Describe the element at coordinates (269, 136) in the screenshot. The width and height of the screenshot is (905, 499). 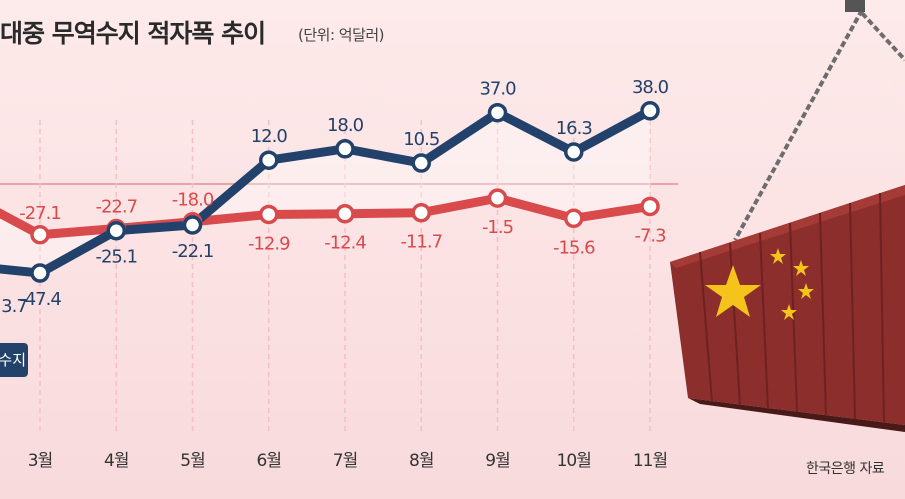
I see `navy-data-label: 12.0` at that location.